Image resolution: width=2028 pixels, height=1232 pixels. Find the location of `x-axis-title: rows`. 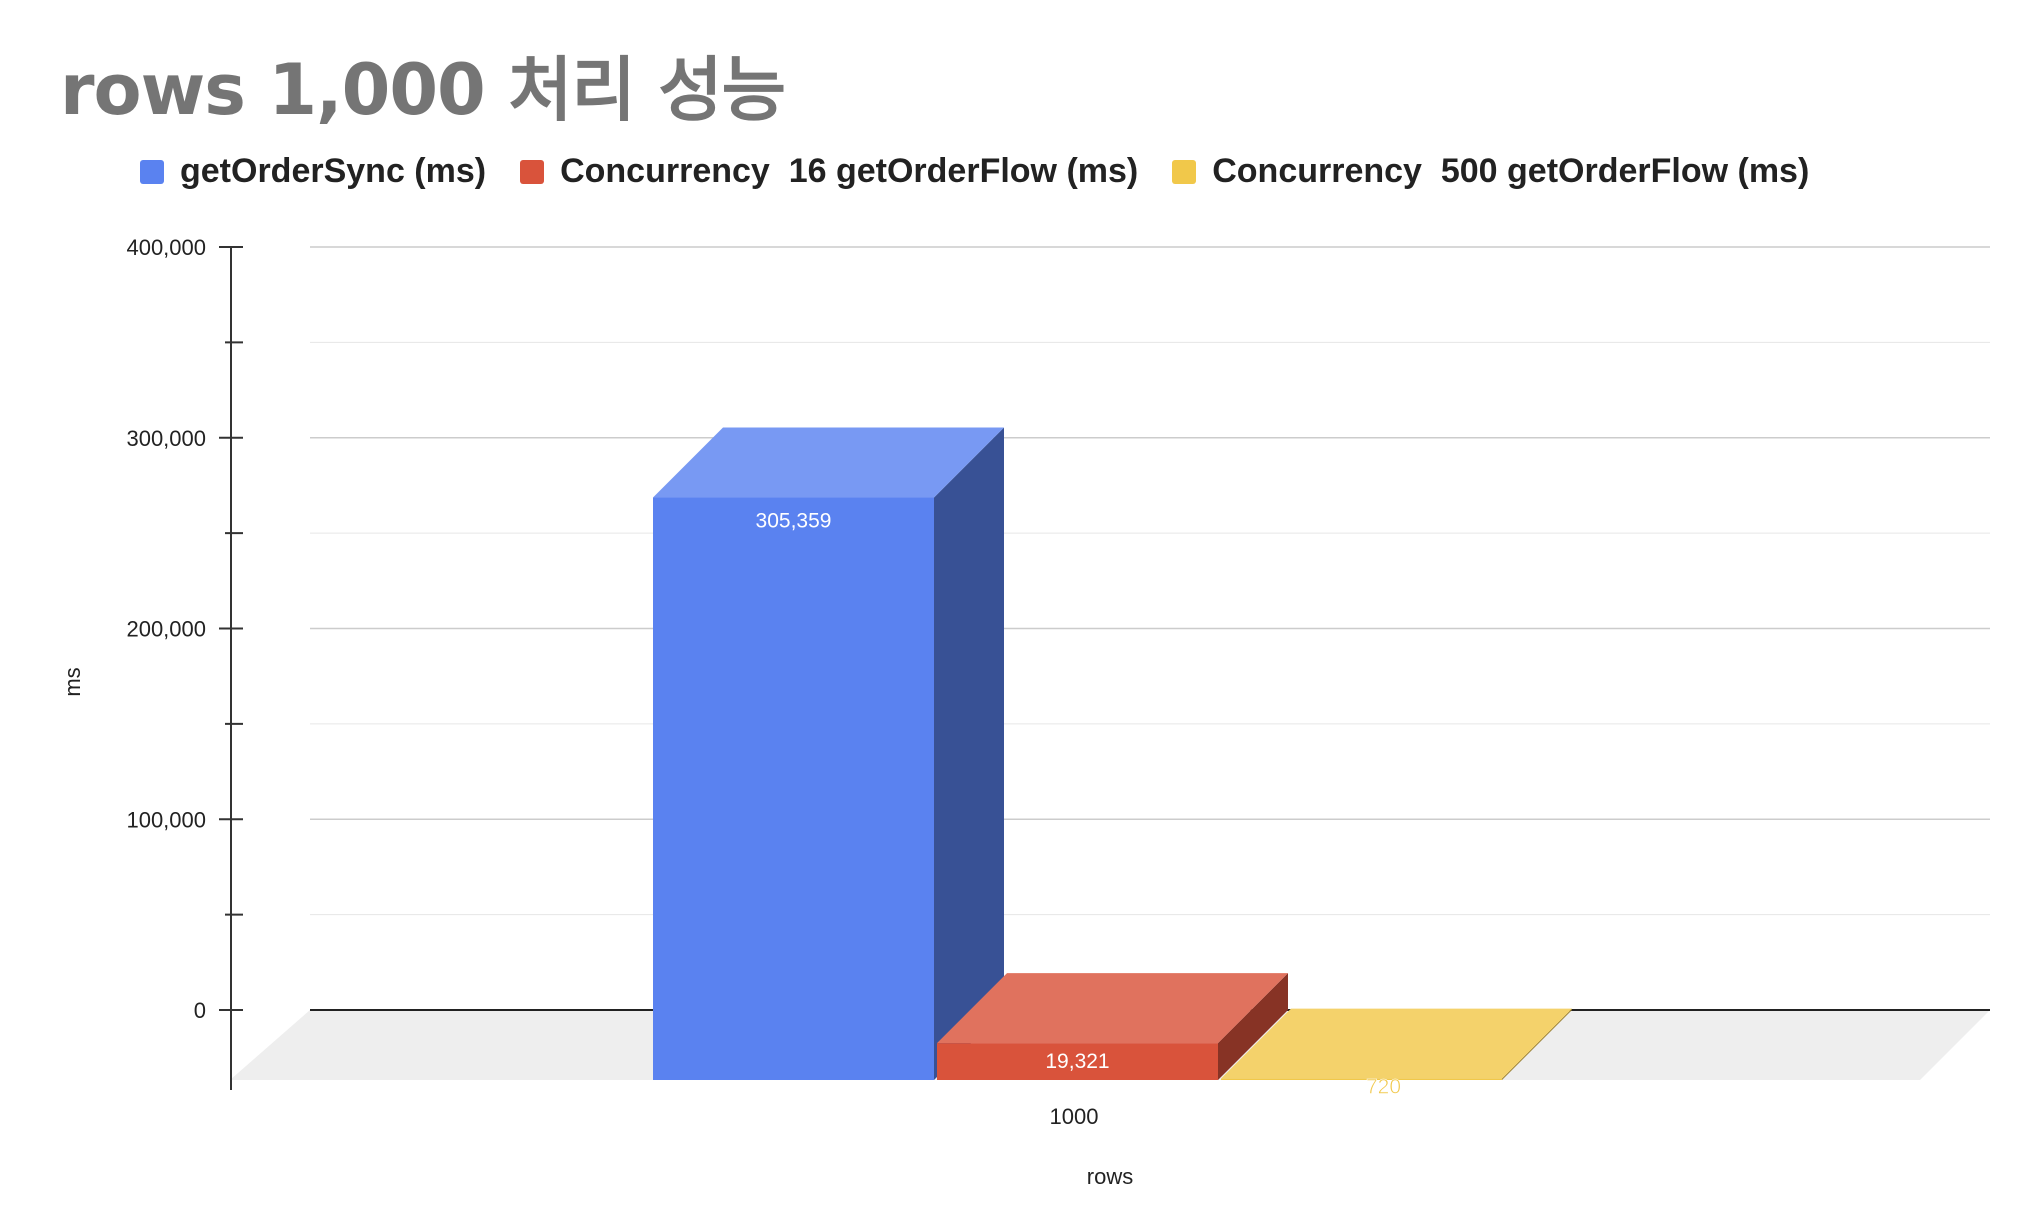

x-axis-title: rows is located at coordinates (1110, 1176).